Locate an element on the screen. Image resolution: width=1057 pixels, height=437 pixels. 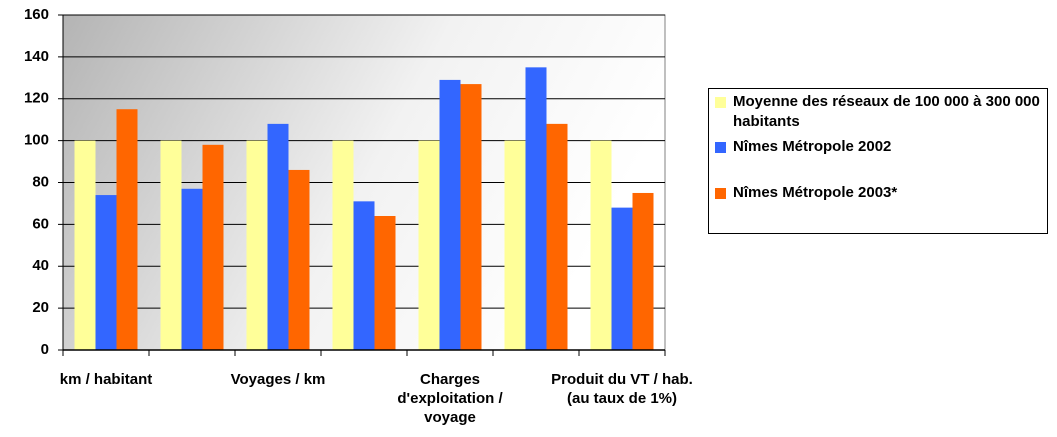
y-tick-label: 160 is located at coordinates (36, 14).